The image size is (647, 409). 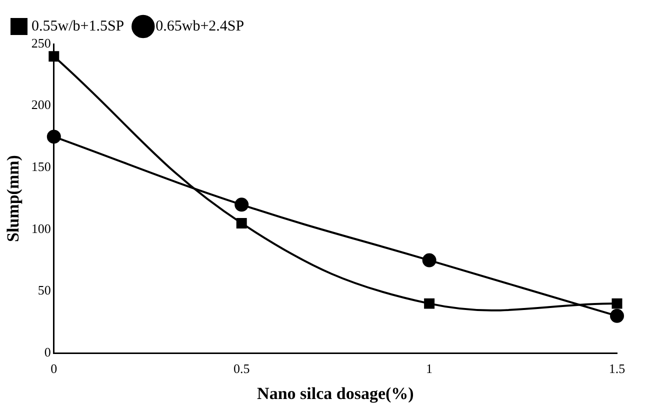 I want to click on y-tick-label: 50, so click(x=44, y=290).